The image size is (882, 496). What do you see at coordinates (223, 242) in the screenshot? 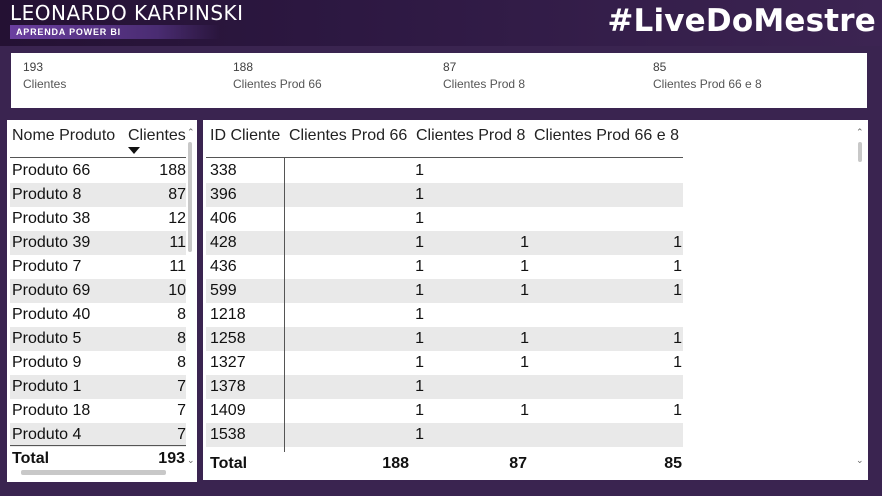
I see `id-cliente-cell: 428` at bounding box center [223, 242].